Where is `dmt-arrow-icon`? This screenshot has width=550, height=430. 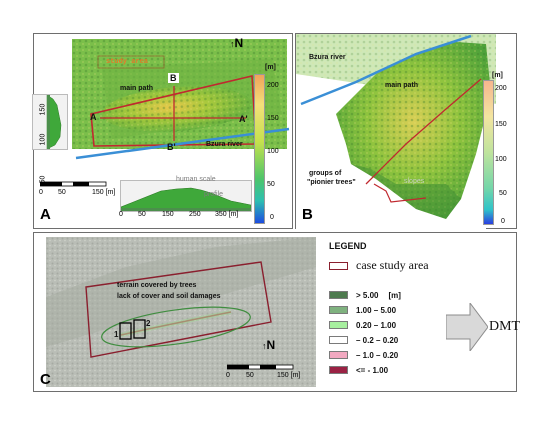
dmt-arrow-icon is located at coordinates (467, 327).